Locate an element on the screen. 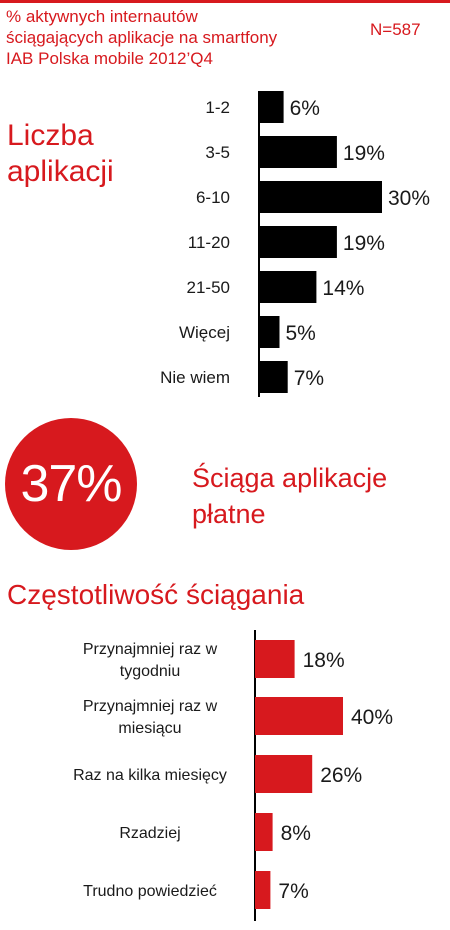 The height and width of the screenshot is (930, 450). chart1-category-label: 3-5 is located at coordinates (217, 152).